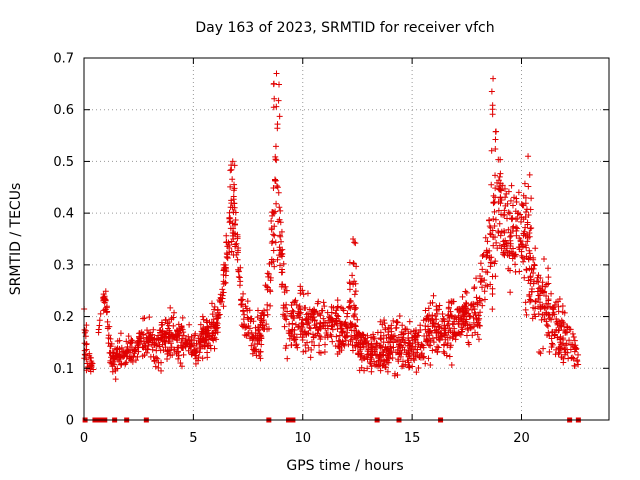  Describe the element at coordinates (16, 239) in the screenshot. I see `y-axis-label: SRMTID / TECUs` at that location.